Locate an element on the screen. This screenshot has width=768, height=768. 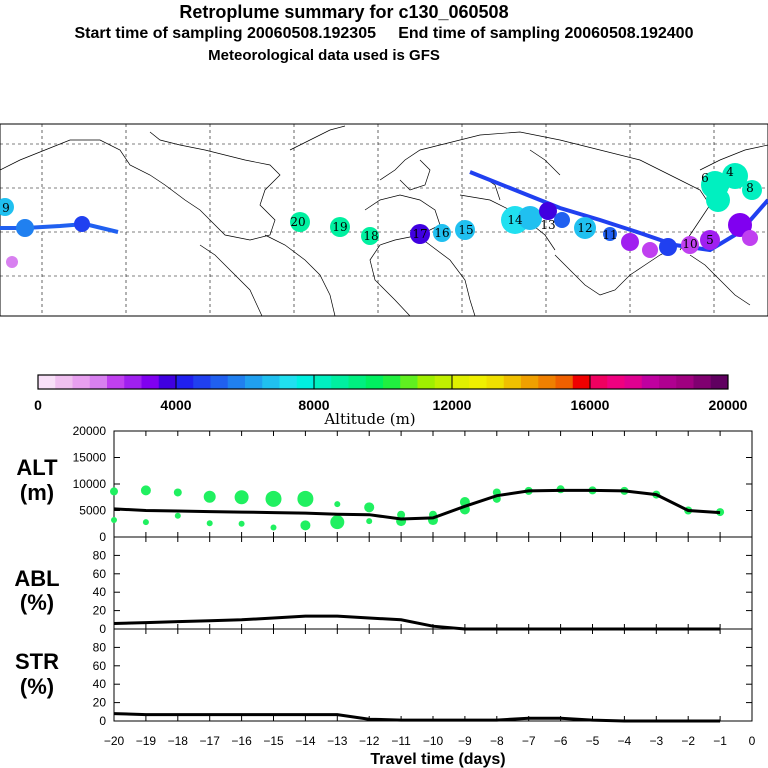
map-day-label: 9 is located at coordinates (6, 208).